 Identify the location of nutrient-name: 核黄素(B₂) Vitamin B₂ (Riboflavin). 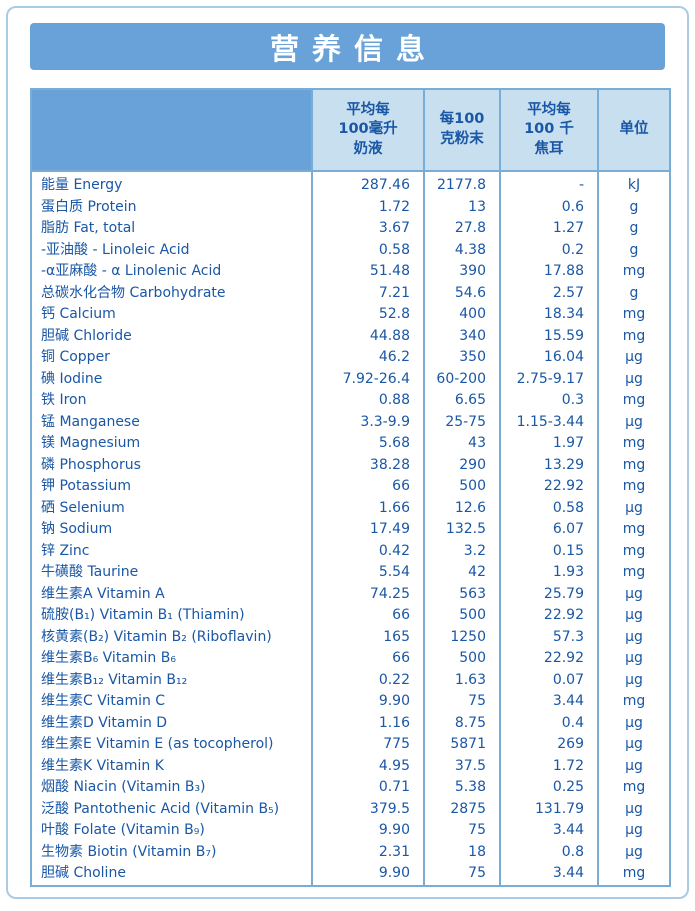
(156, 636).